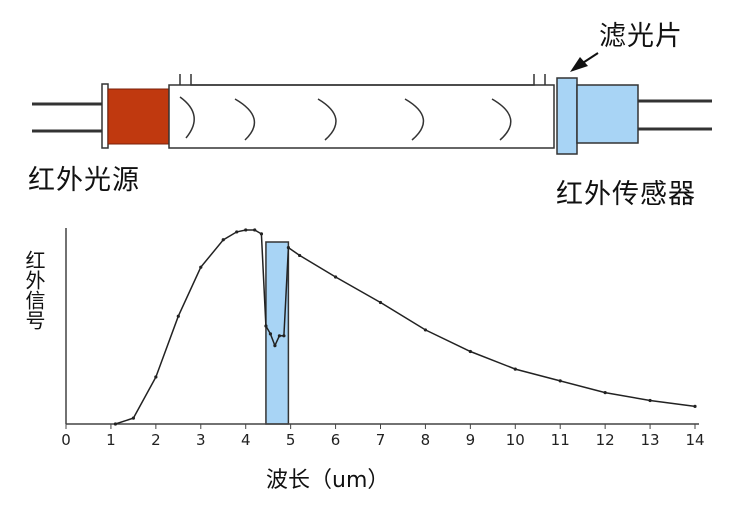 Image resolution: width=742 pixels, height=508 pixels. I want to click on filter-plate, so click(567, 116).